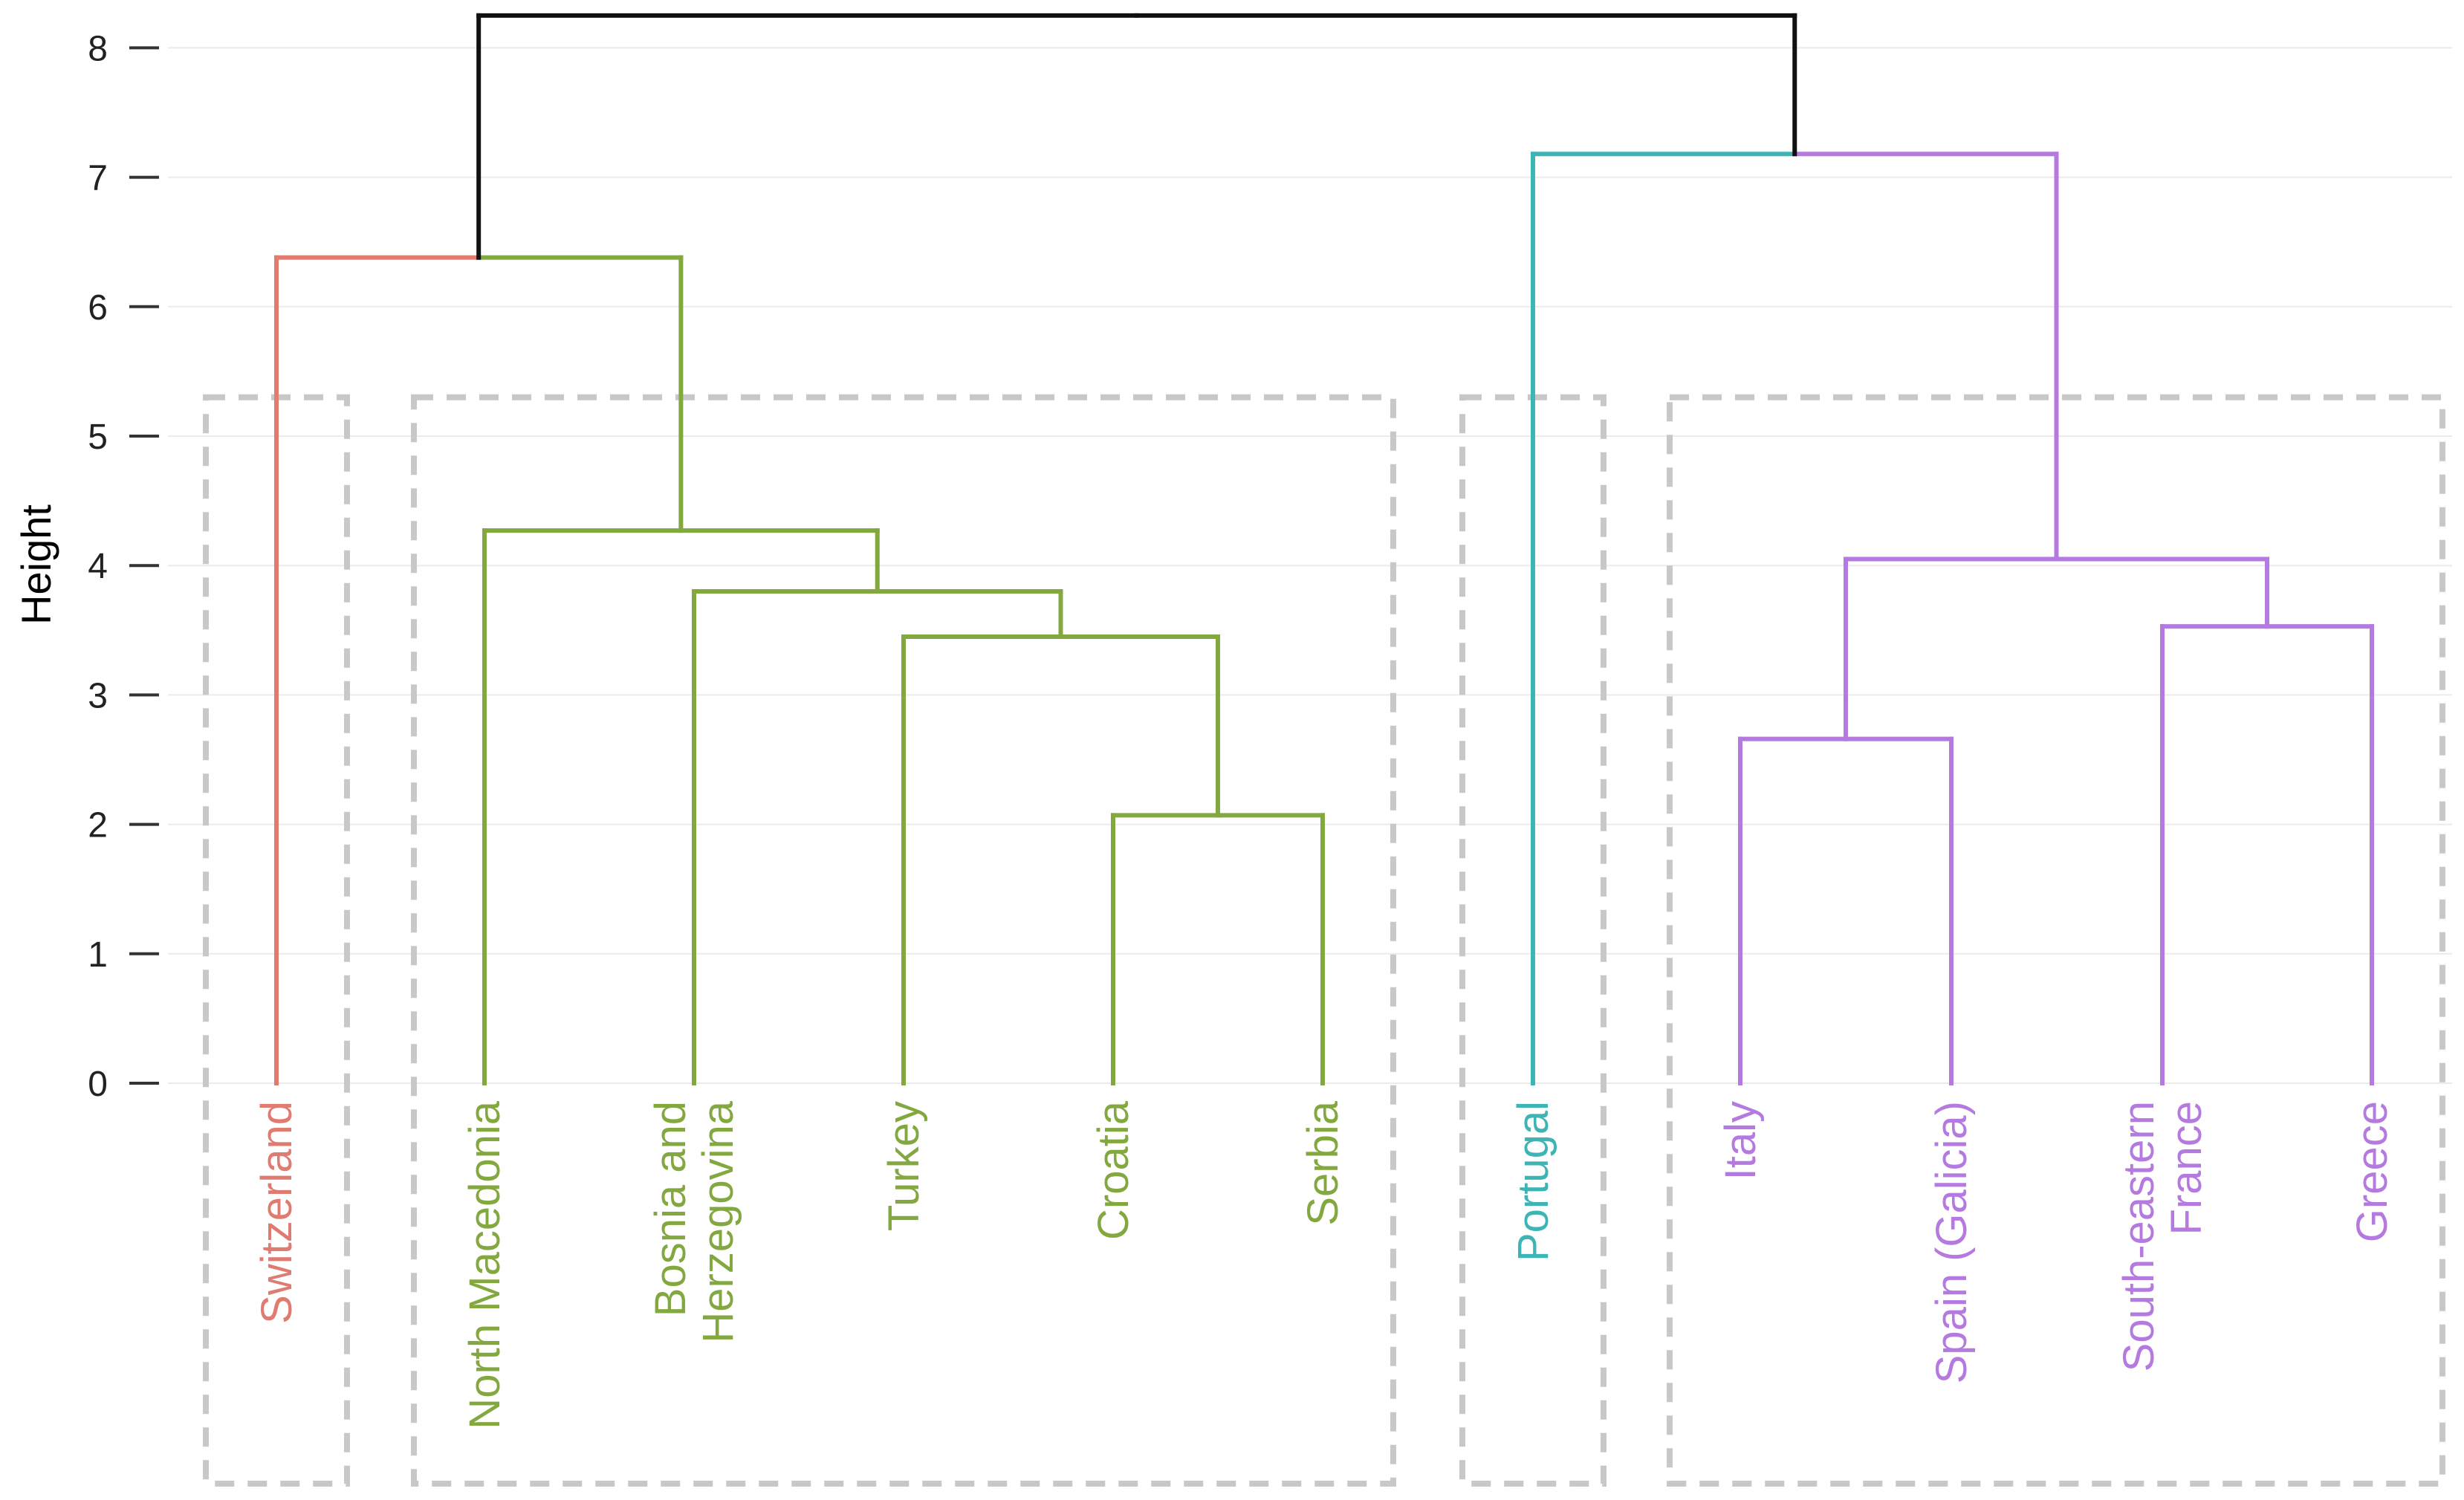 This screenshot has height=1500, width=2464. I want to click on leaf-label-line: Turkey, so click(904, 1166).